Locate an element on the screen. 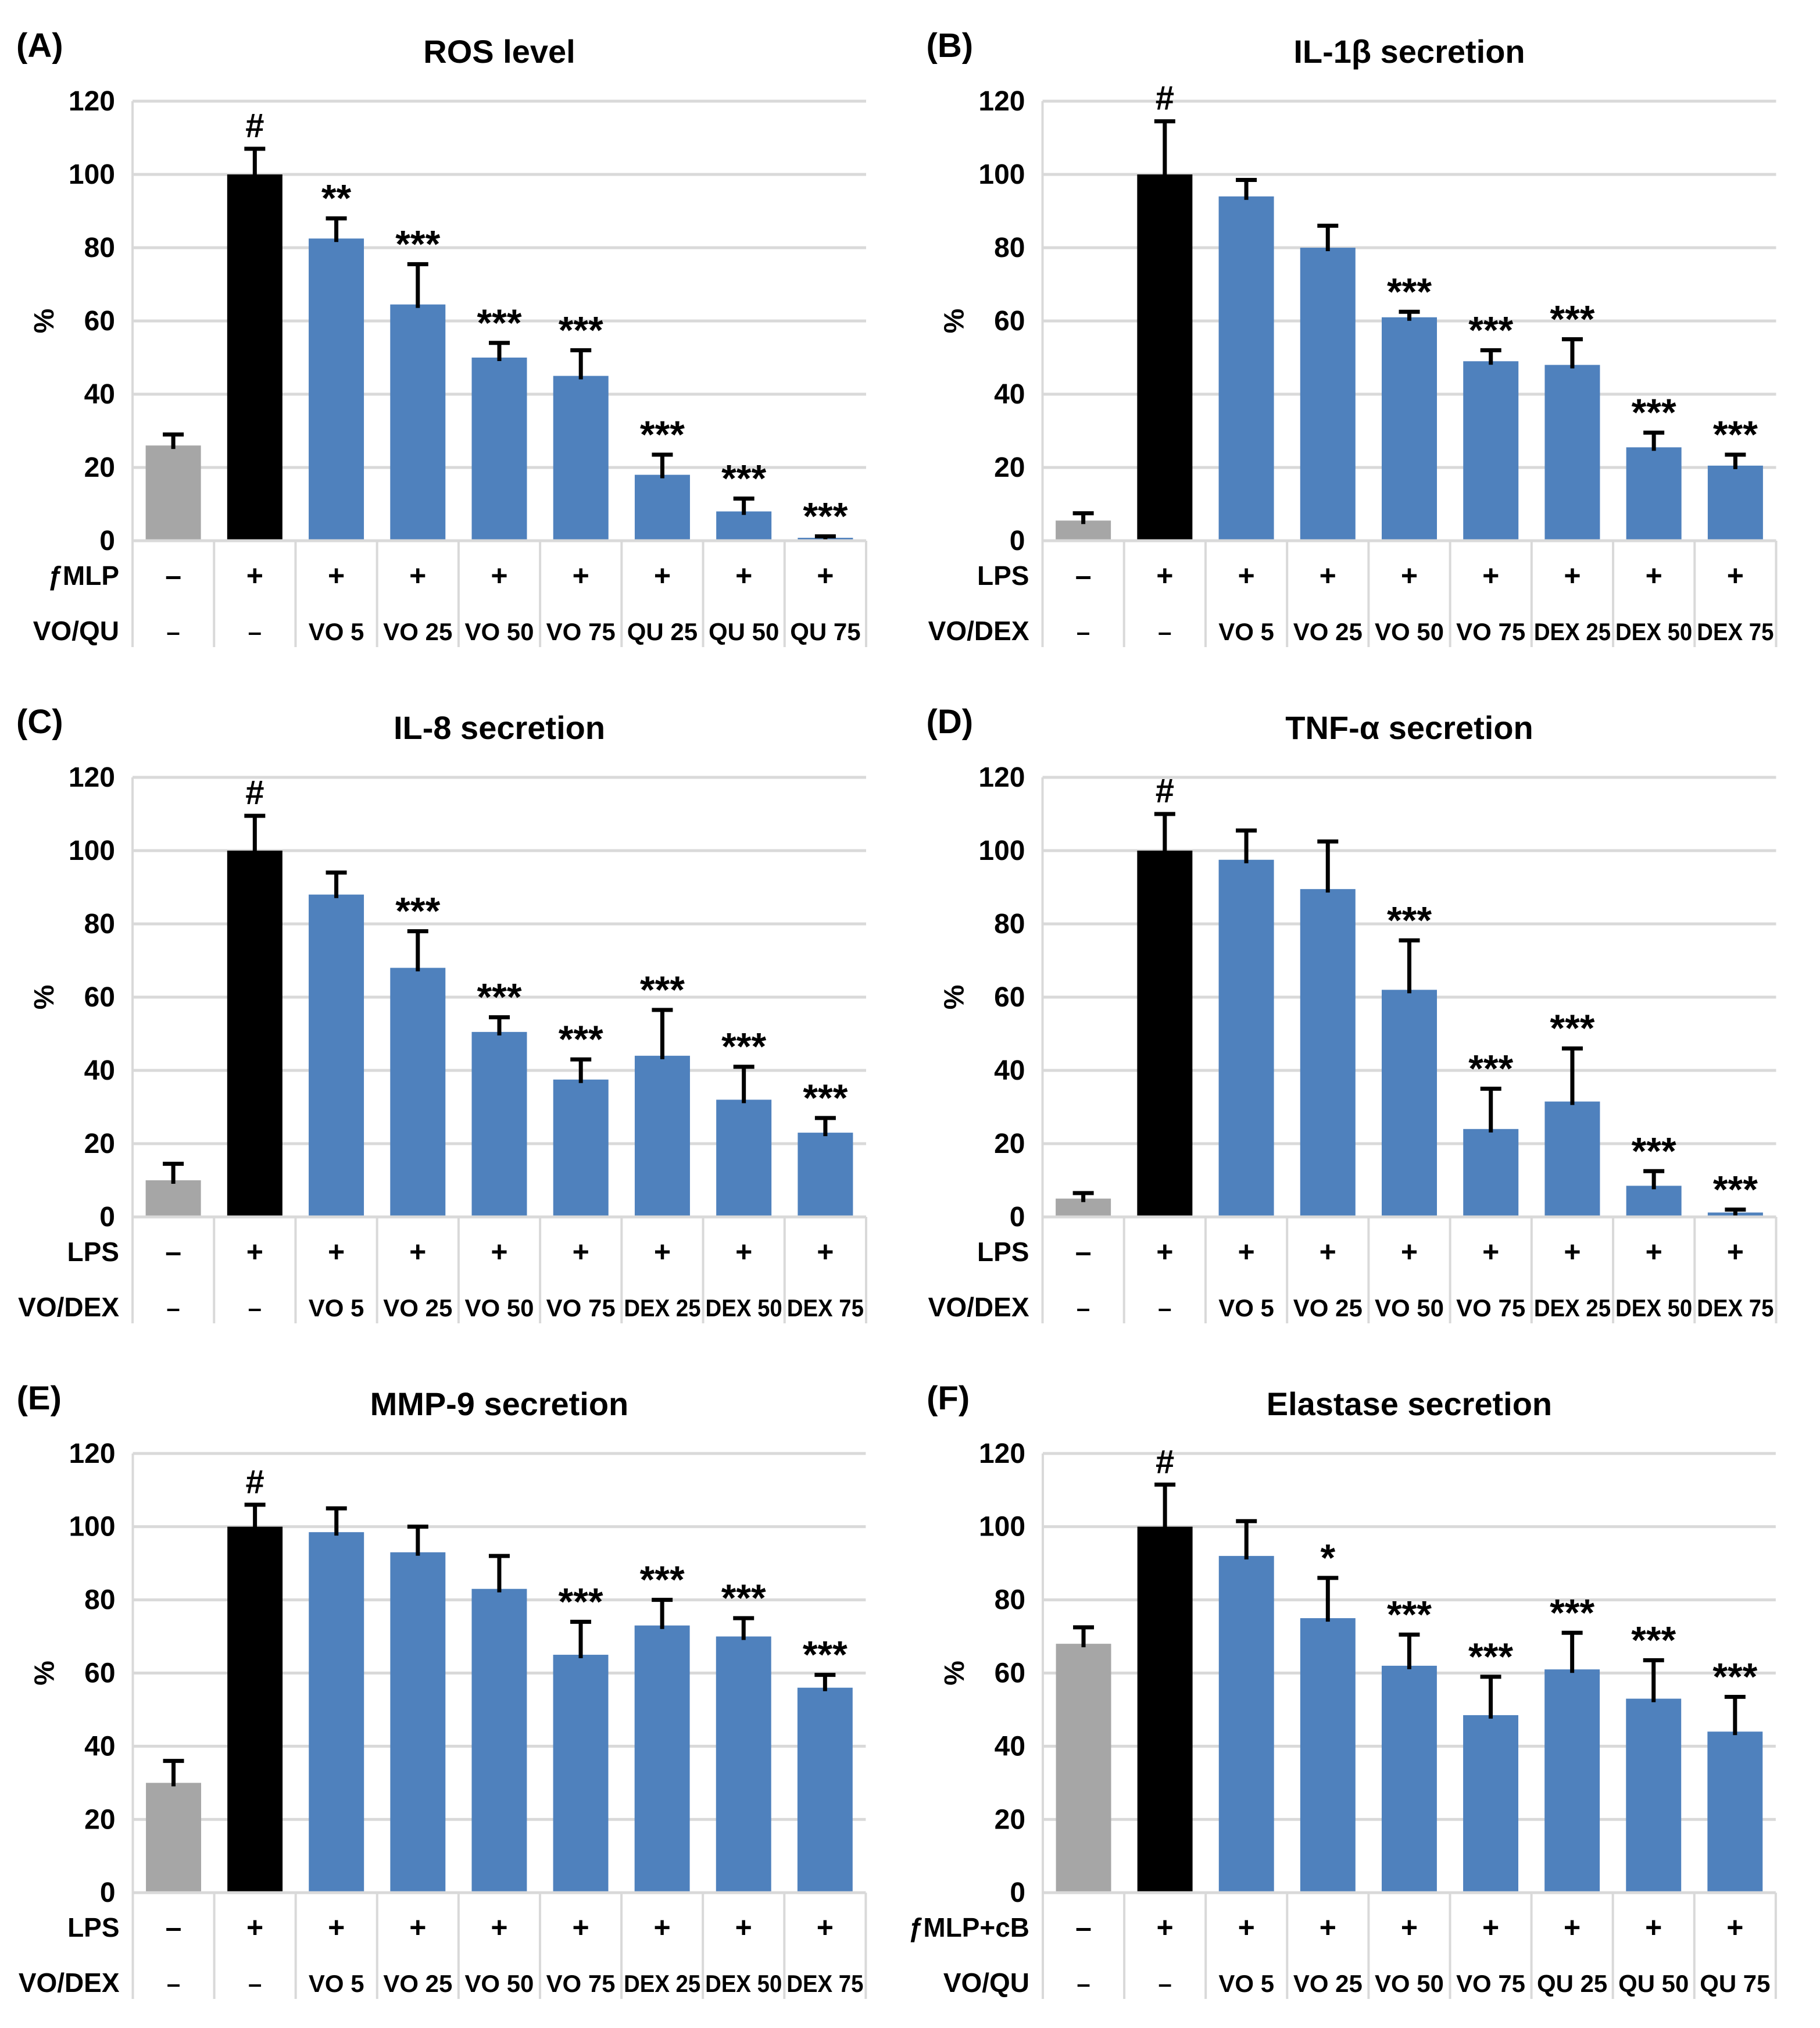 This screenshot has height=2028, width=1820. stim-row-label: ƒMLP is located at coordinates (84, 575).